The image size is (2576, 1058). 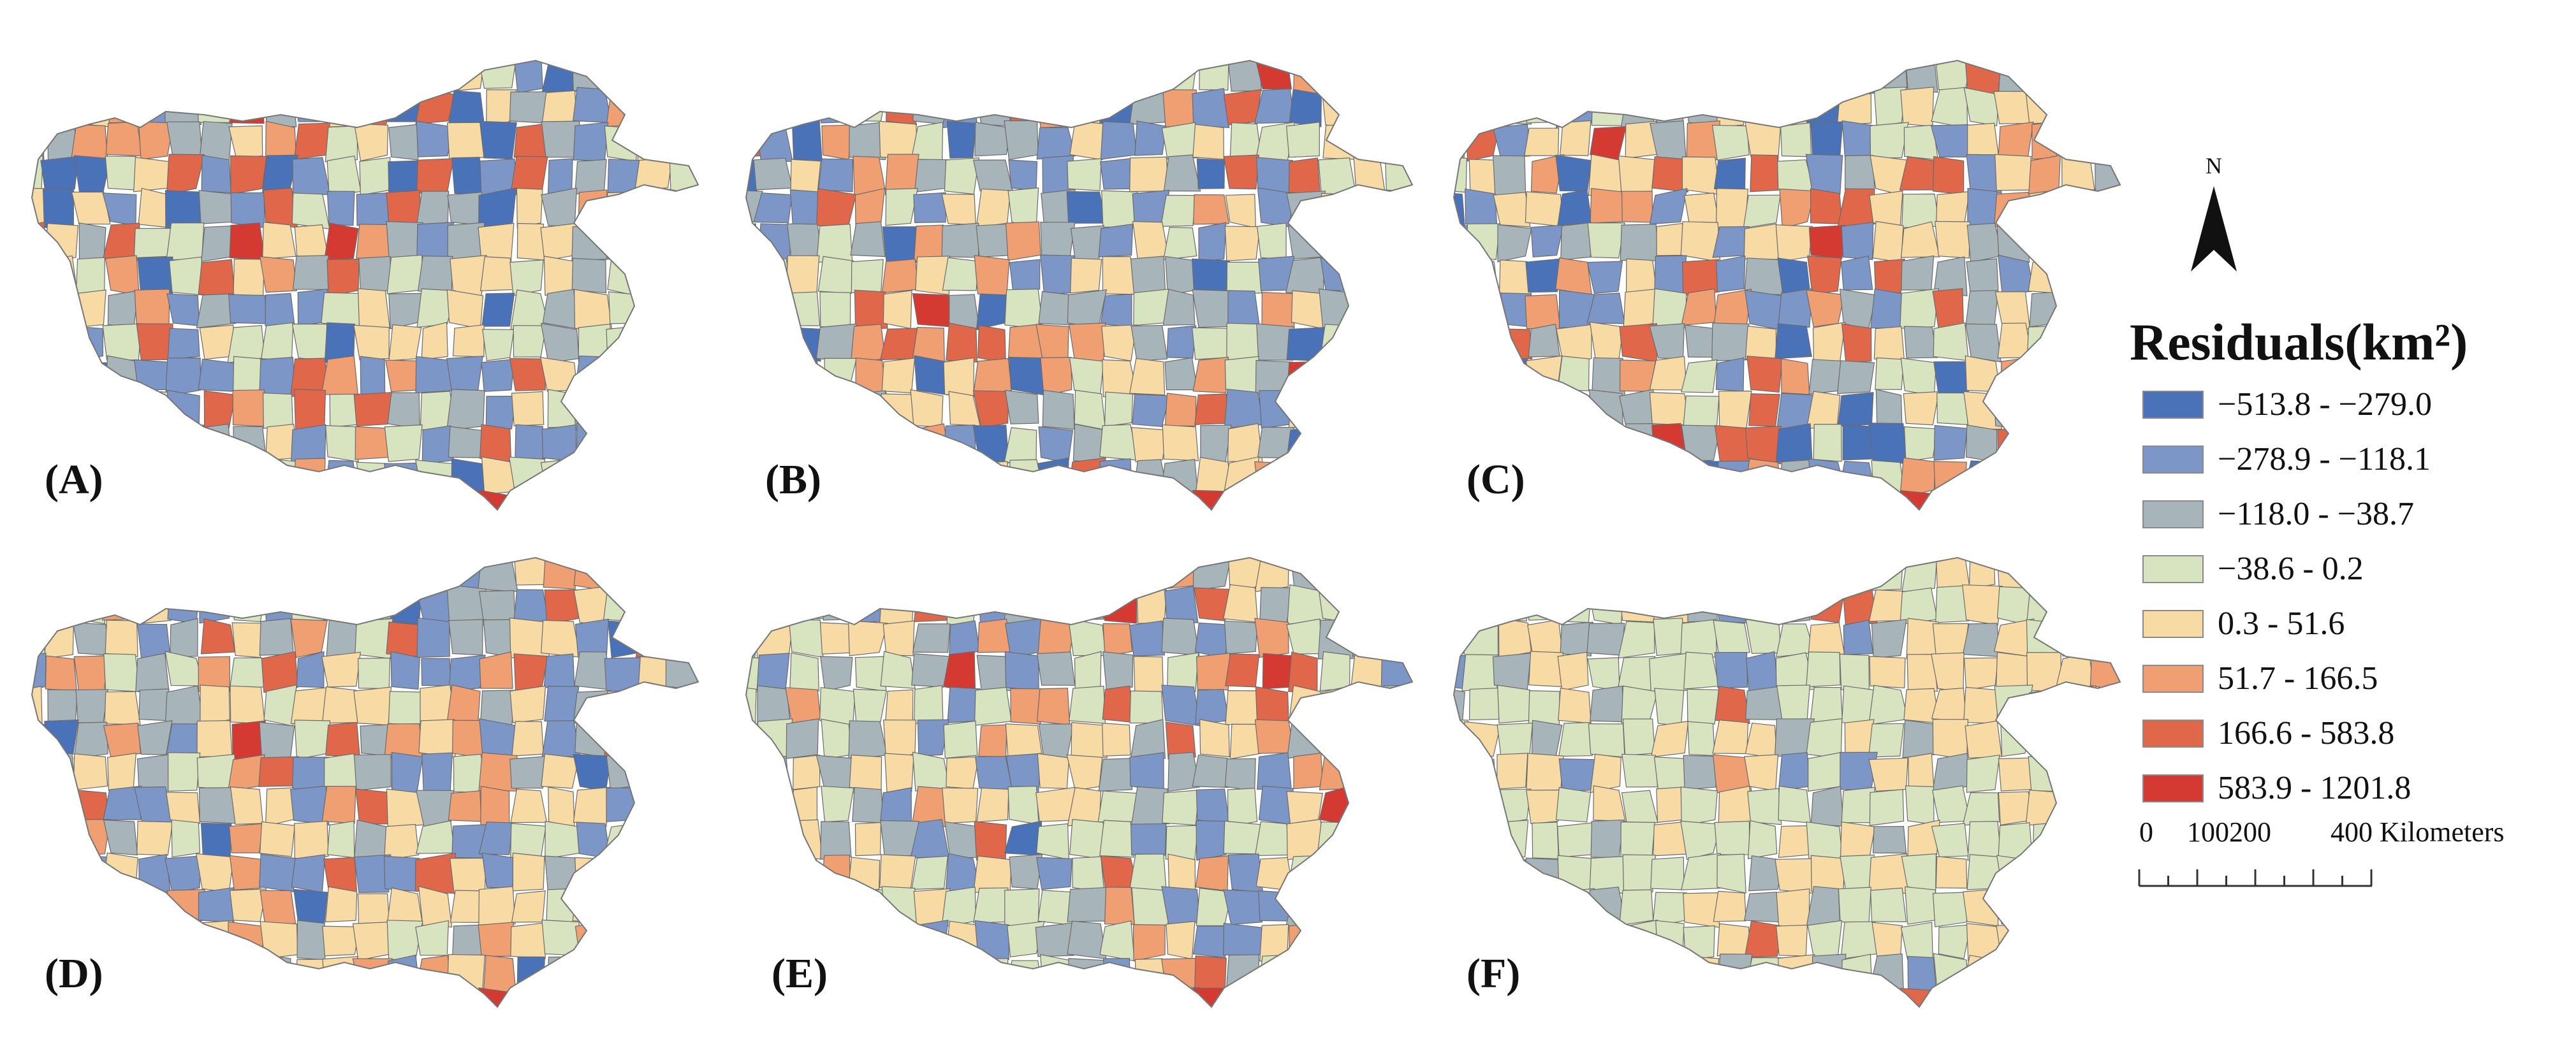 I want to click on choropleth-map, so click(x=1070, y=807).